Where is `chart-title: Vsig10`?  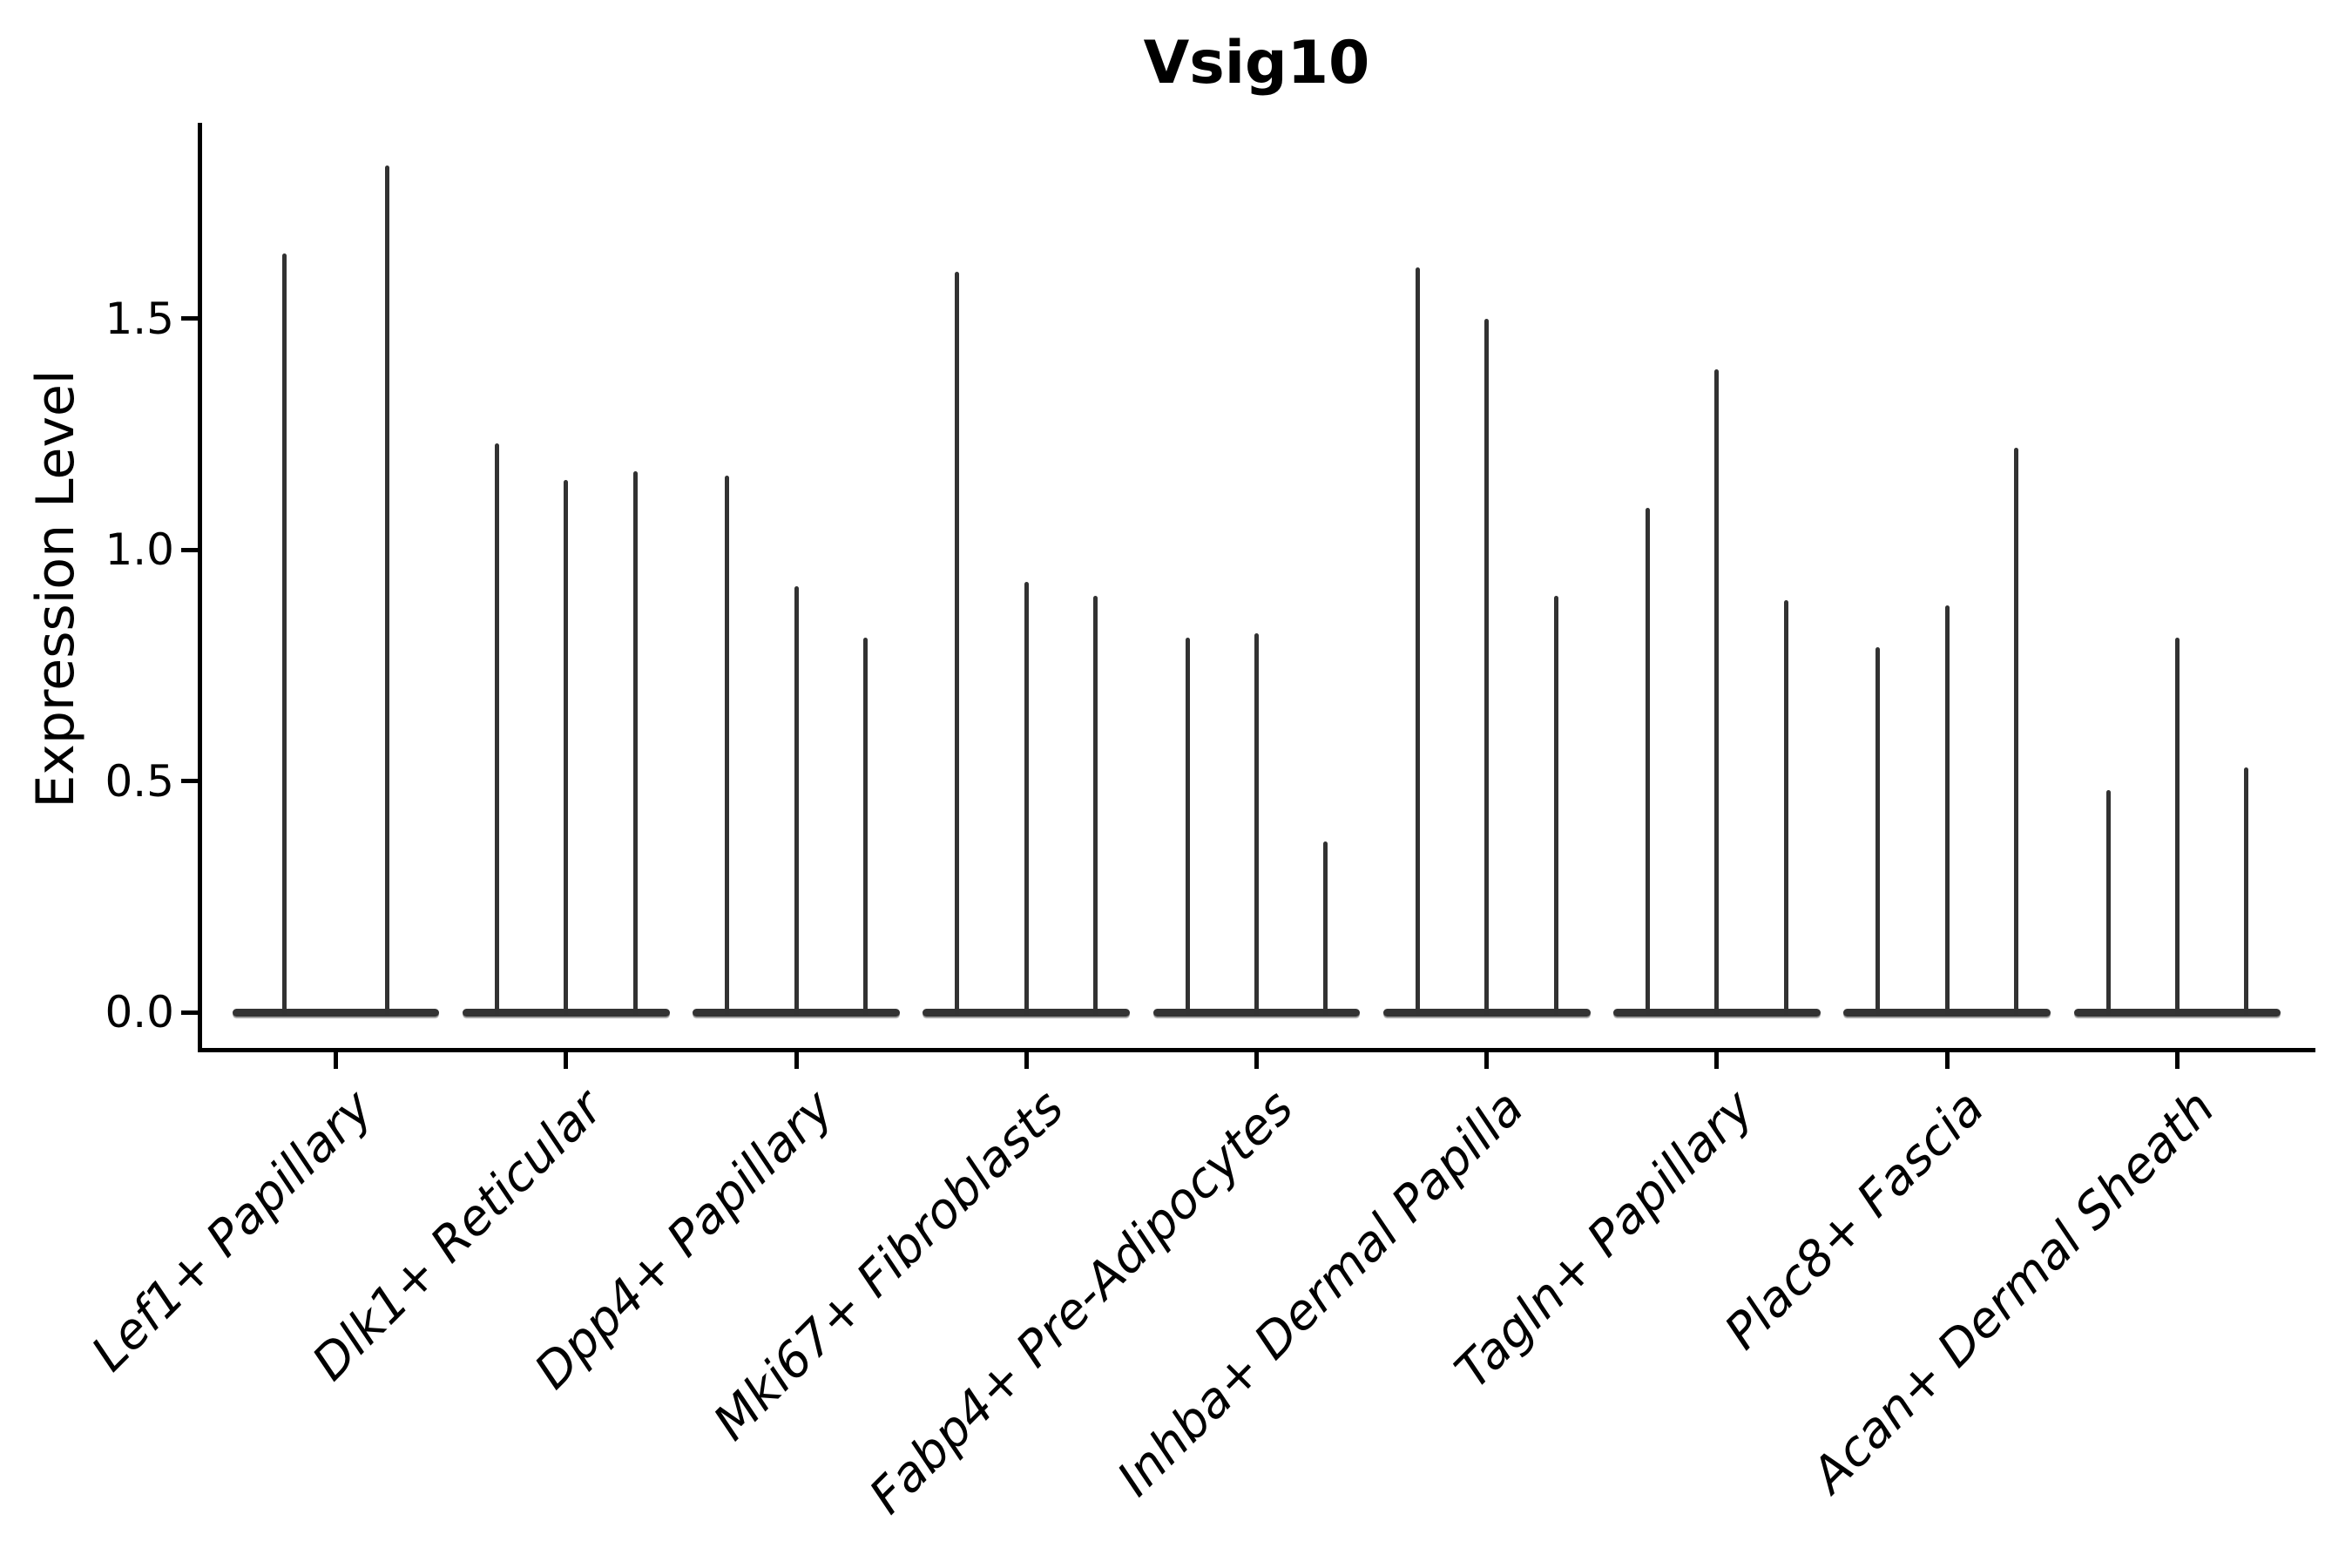 chart-title: Vsig10 is located at coordinates (1256, 64).